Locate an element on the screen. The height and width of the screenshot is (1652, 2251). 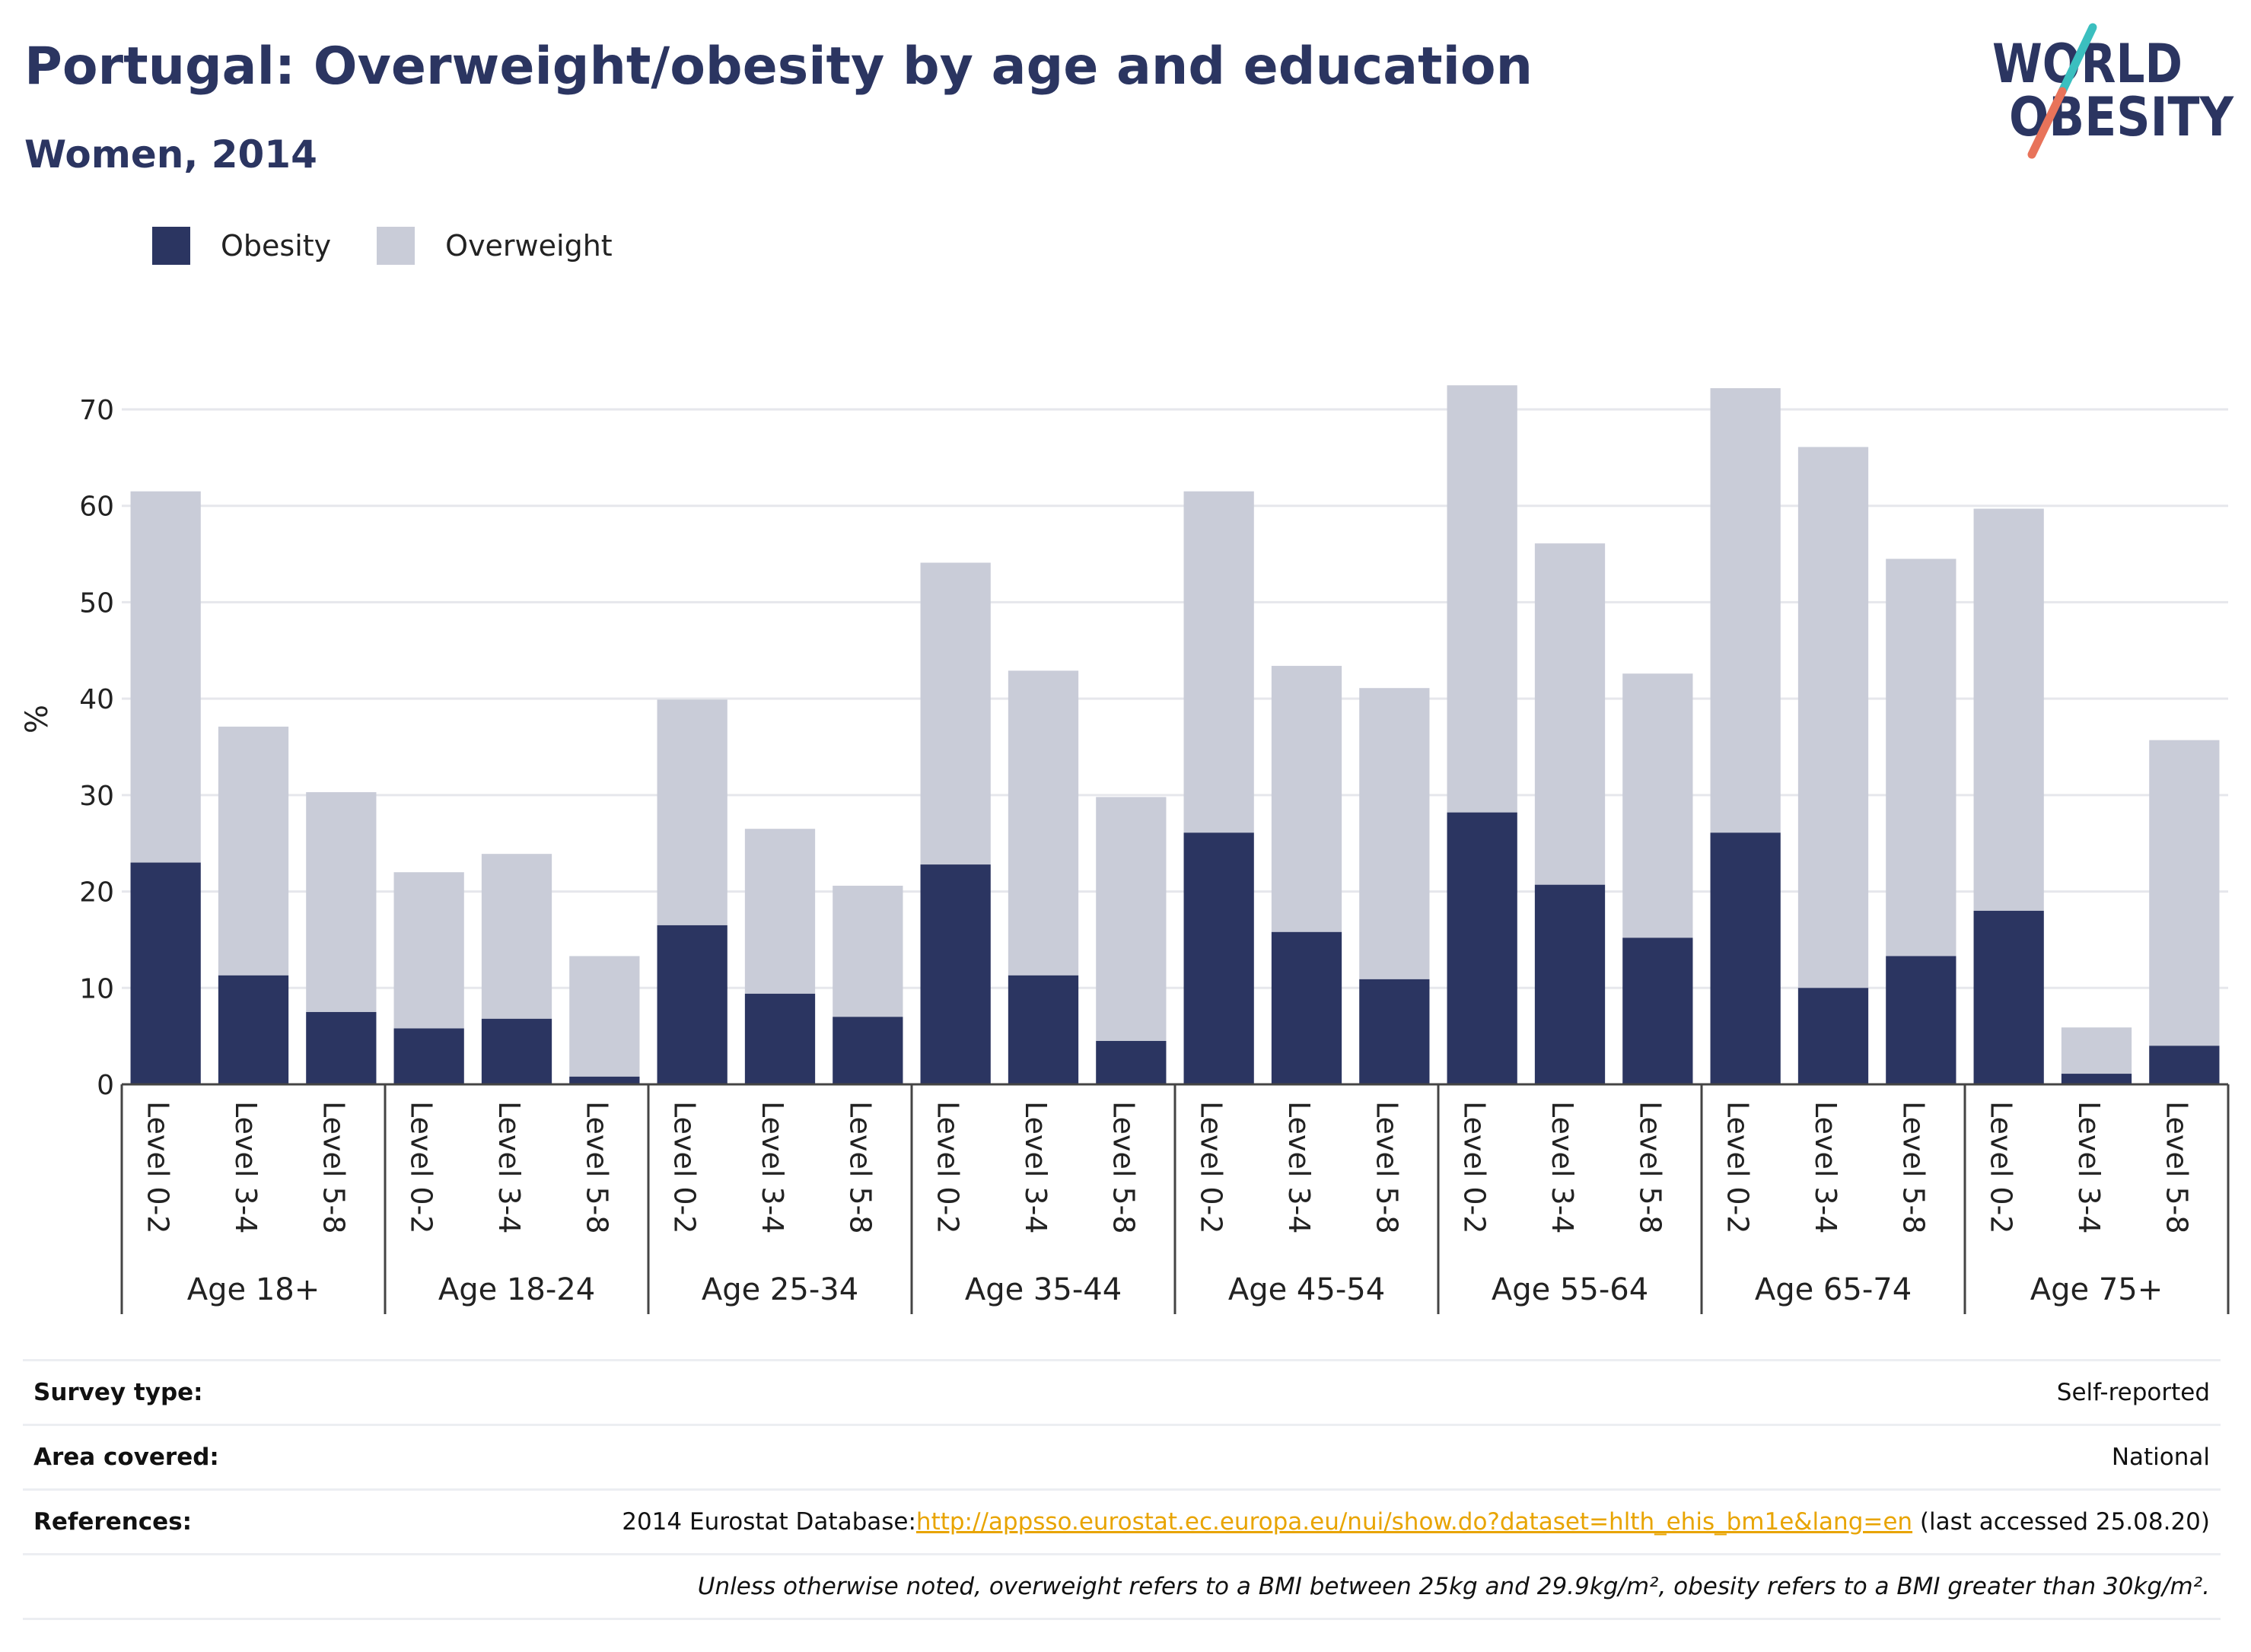
y-tick-label-60: 60 is located at coordinates (96, 507).